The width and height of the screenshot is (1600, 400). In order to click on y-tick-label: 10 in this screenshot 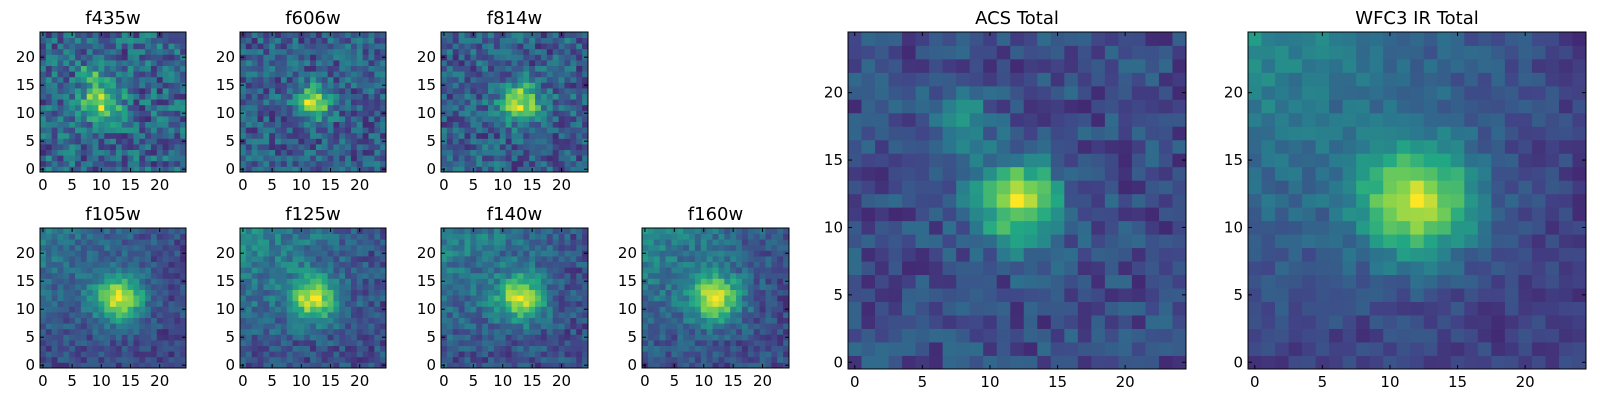, I will do `click(25, 309)`.